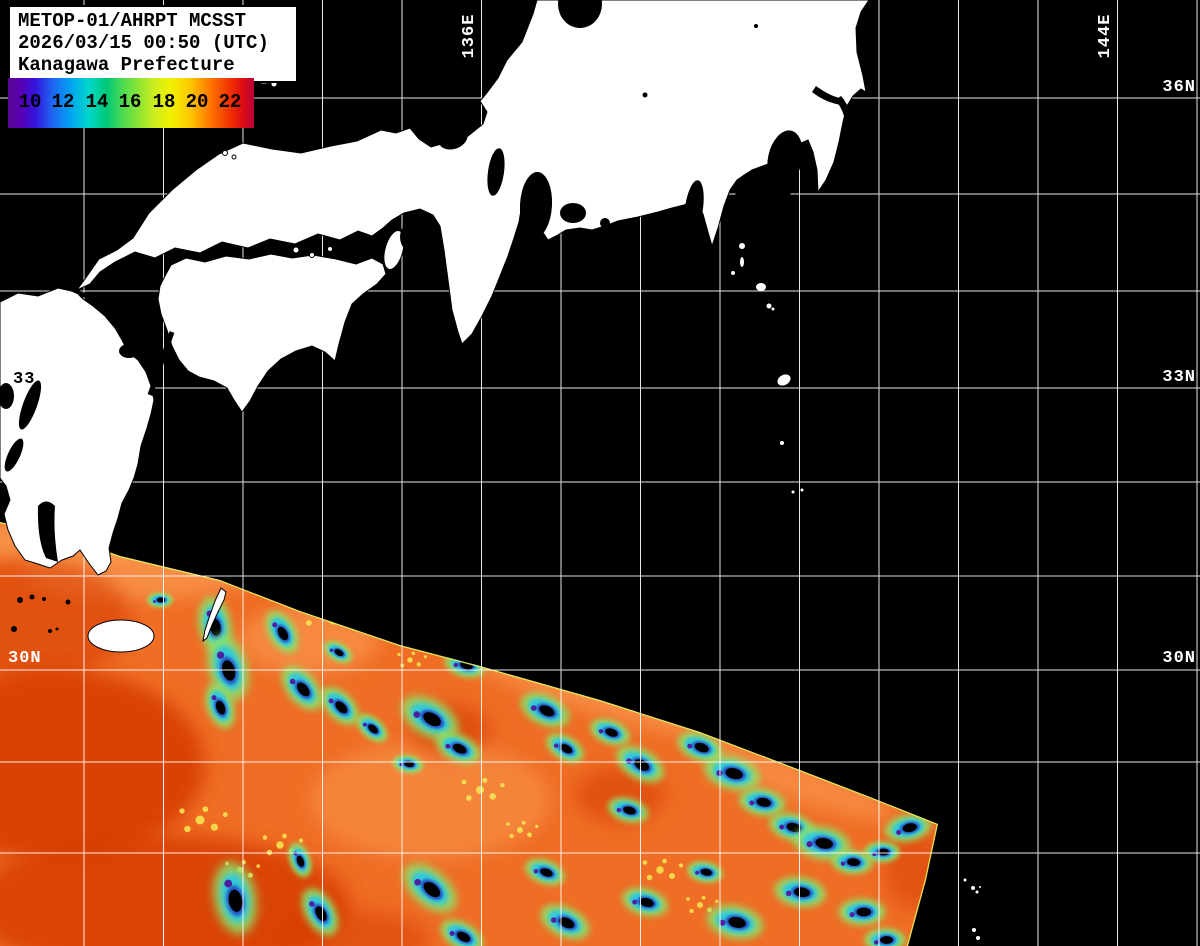 The height and width of the screenshot is (946, 1200). What do you see at coordinates (25, 658) in the screenshot?
I see `latitude-label-30n-left: 30N` at bounding box center [25, 658].